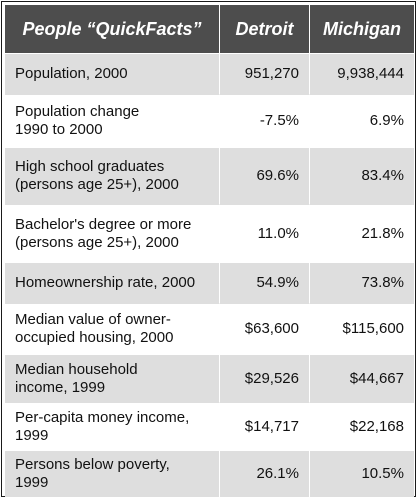  I want to click on row-label: Per-capita money income, 1999, so click(112, 426).